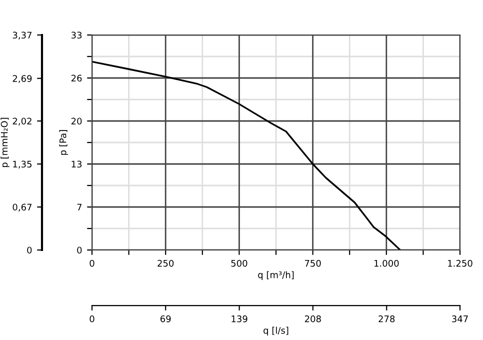  I want to click on y2-tick-label: 2,69, so click(22, 79).